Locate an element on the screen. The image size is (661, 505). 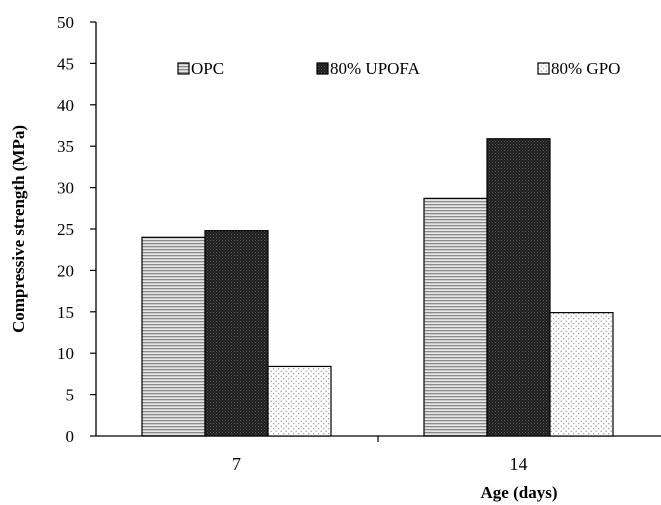
x-ticks: 7 14 is located at coordinates (380, 455).